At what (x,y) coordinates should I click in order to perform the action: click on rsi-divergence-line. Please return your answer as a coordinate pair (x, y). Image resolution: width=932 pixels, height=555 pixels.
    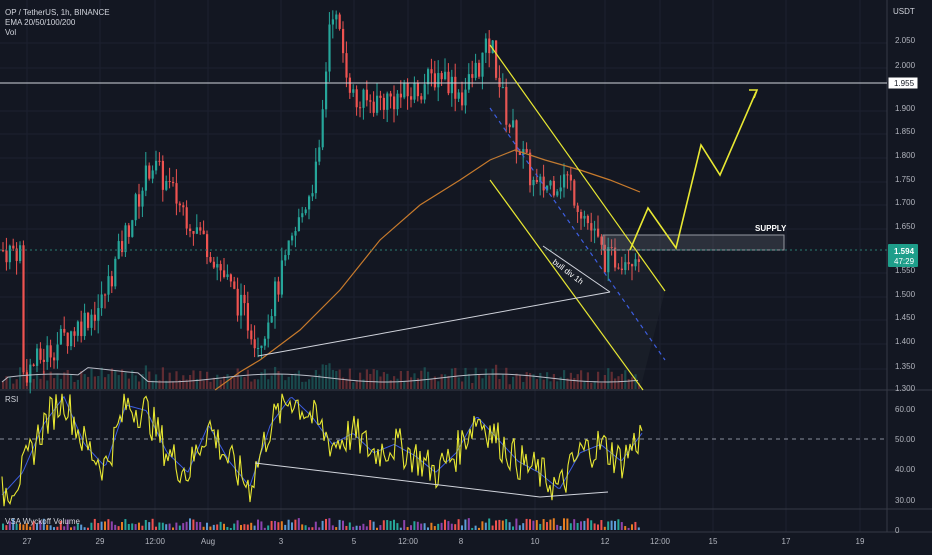
    Looking at the image, I should click on (397, 480).